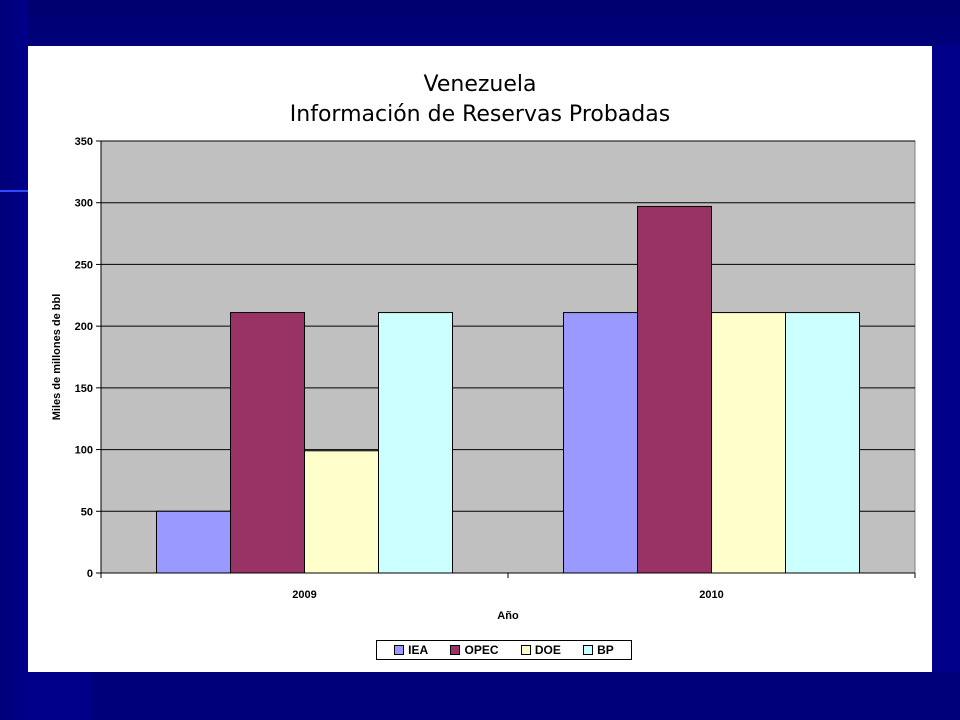 The image size is (960, 720). I want to click on legend: IEA OPEC DOE BP, so click(504, 650).